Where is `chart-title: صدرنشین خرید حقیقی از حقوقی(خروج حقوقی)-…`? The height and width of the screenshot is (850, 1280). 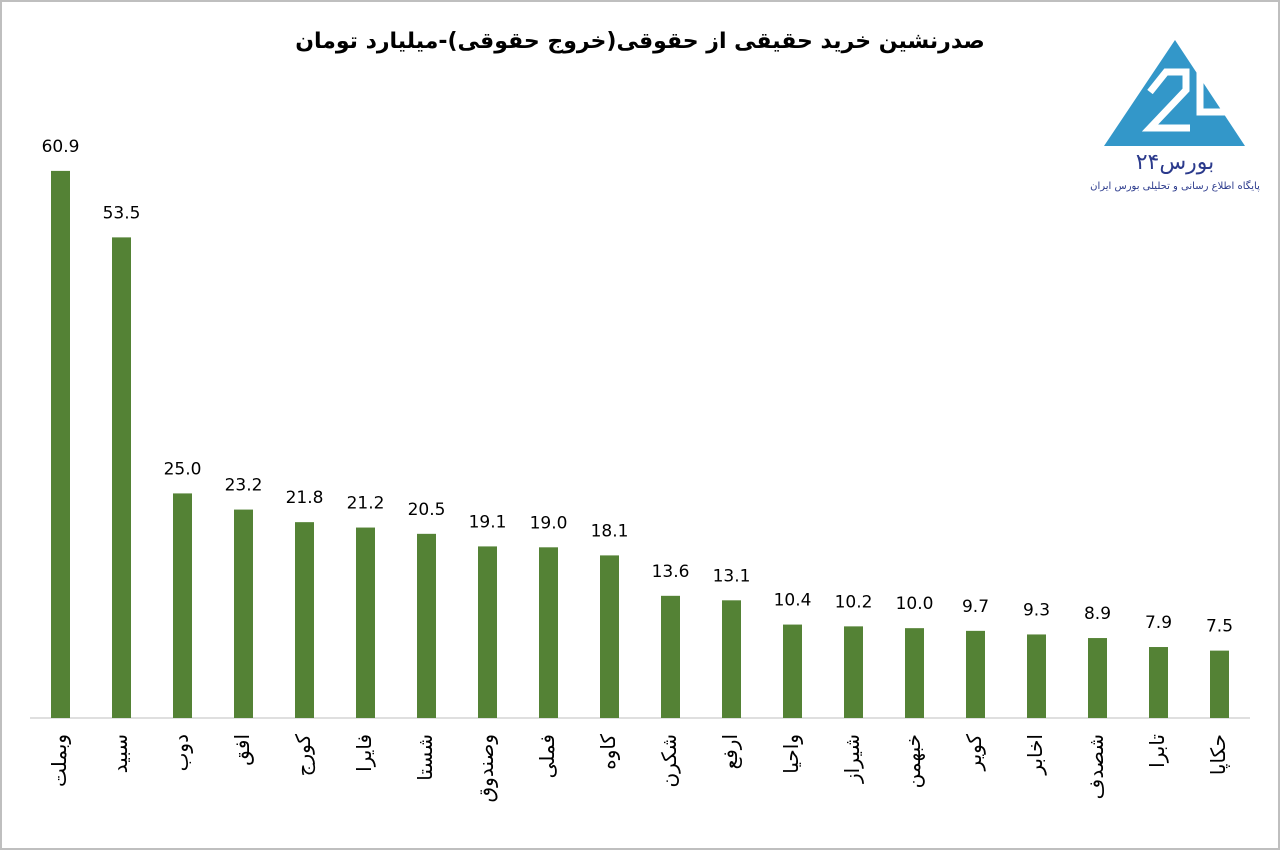 chart-title: صدرنشین خرید حقیقی از حقوقی(خروج حقوقی)-… is located at coordinates (640, 41).